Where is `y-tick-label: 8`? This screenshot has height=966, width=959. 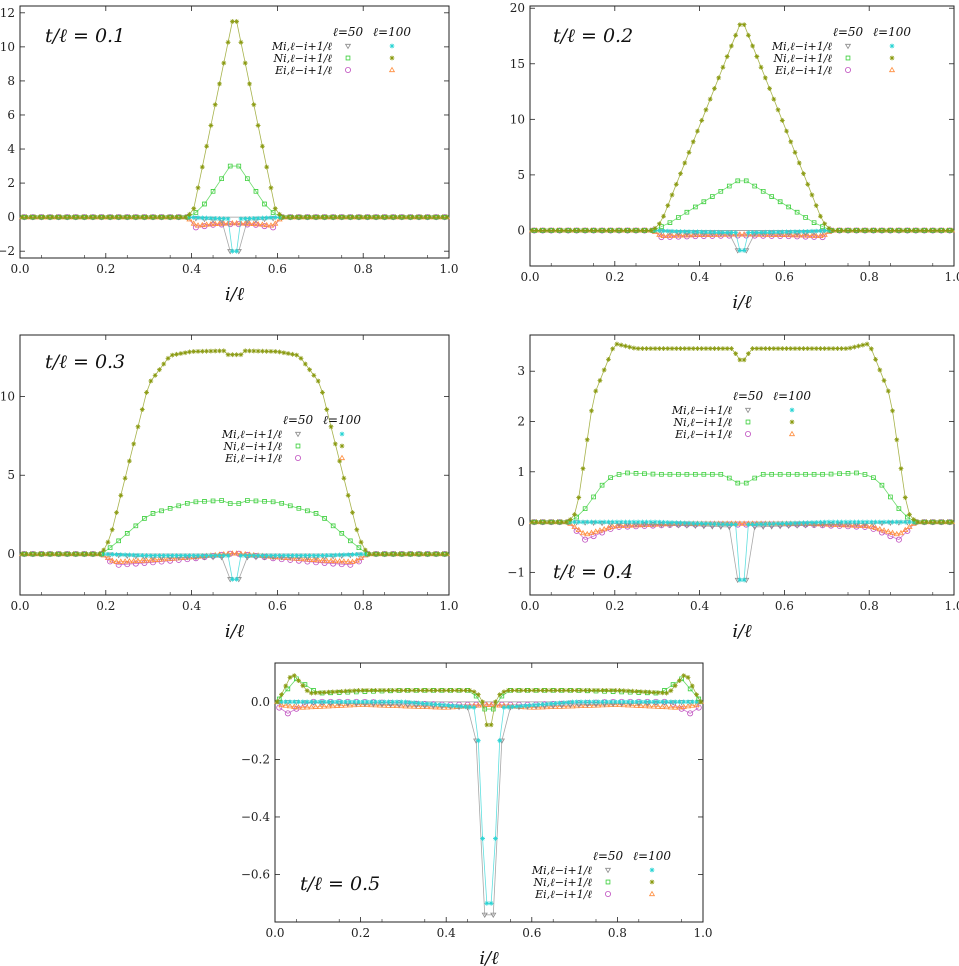
y-tick-label: 8 is located at coordinates (11, 81).